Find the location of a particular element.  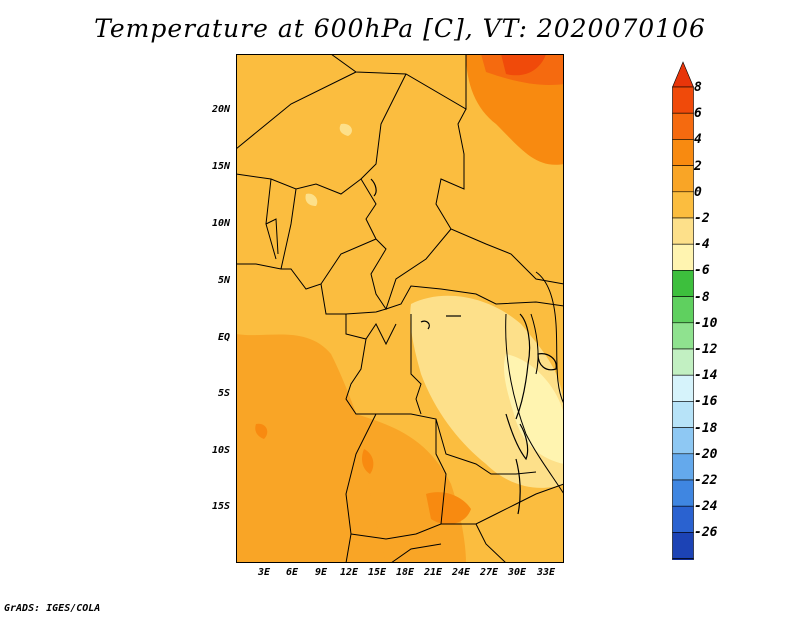

colorbar is located at coordinates (683, 310).